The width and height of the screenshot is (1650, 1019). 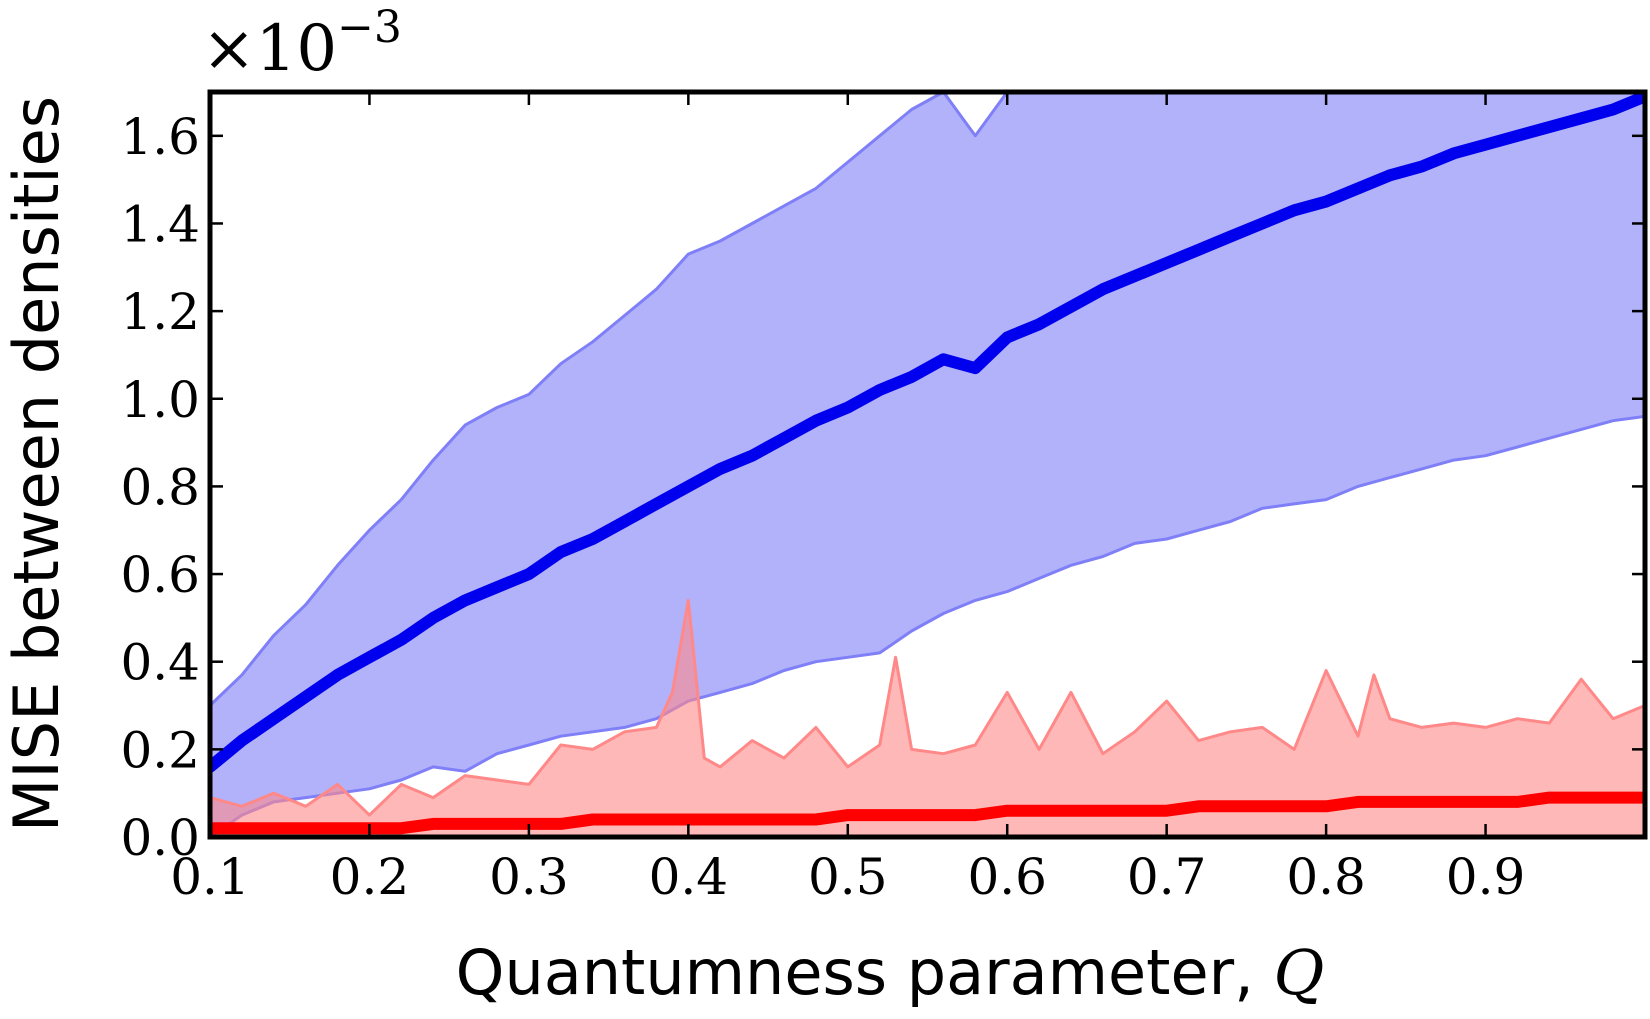 I want to click on y-tick-label: 0.0, so click(x=160, y=838).